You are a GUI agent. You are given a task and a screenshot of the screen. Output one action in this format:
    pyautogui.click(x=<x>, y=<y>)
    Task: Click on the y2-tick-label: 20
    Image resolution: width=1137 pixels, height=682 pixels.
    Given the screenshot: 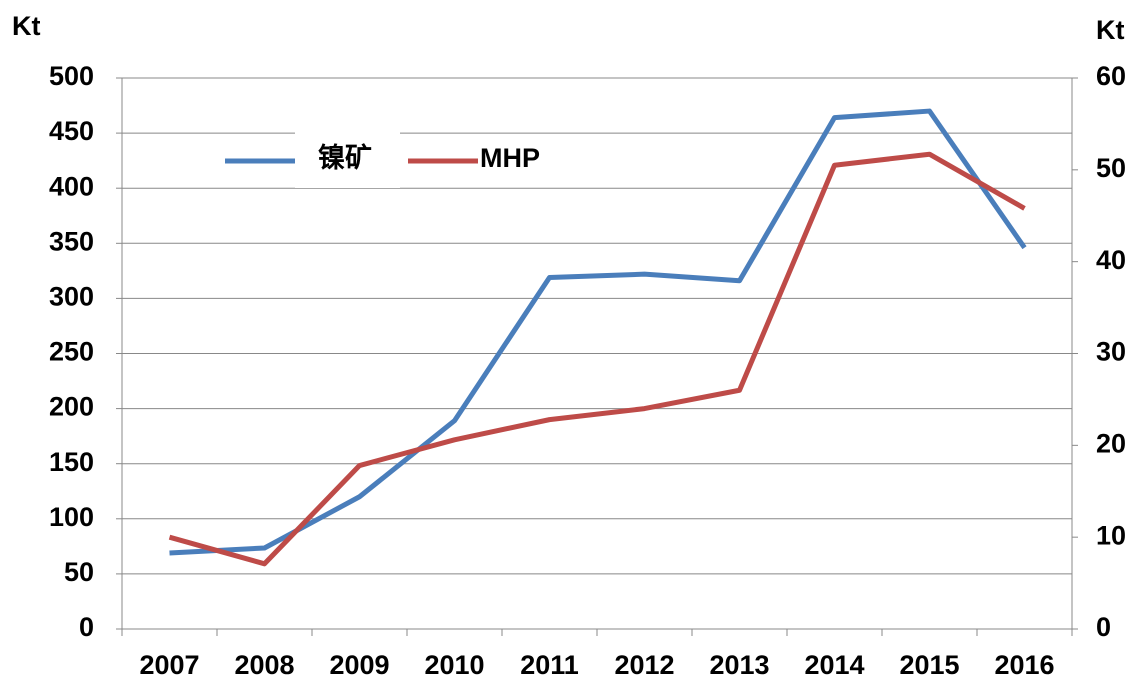 What is the action you would take?
    pyautogui.click(x=1111, y=443)
    